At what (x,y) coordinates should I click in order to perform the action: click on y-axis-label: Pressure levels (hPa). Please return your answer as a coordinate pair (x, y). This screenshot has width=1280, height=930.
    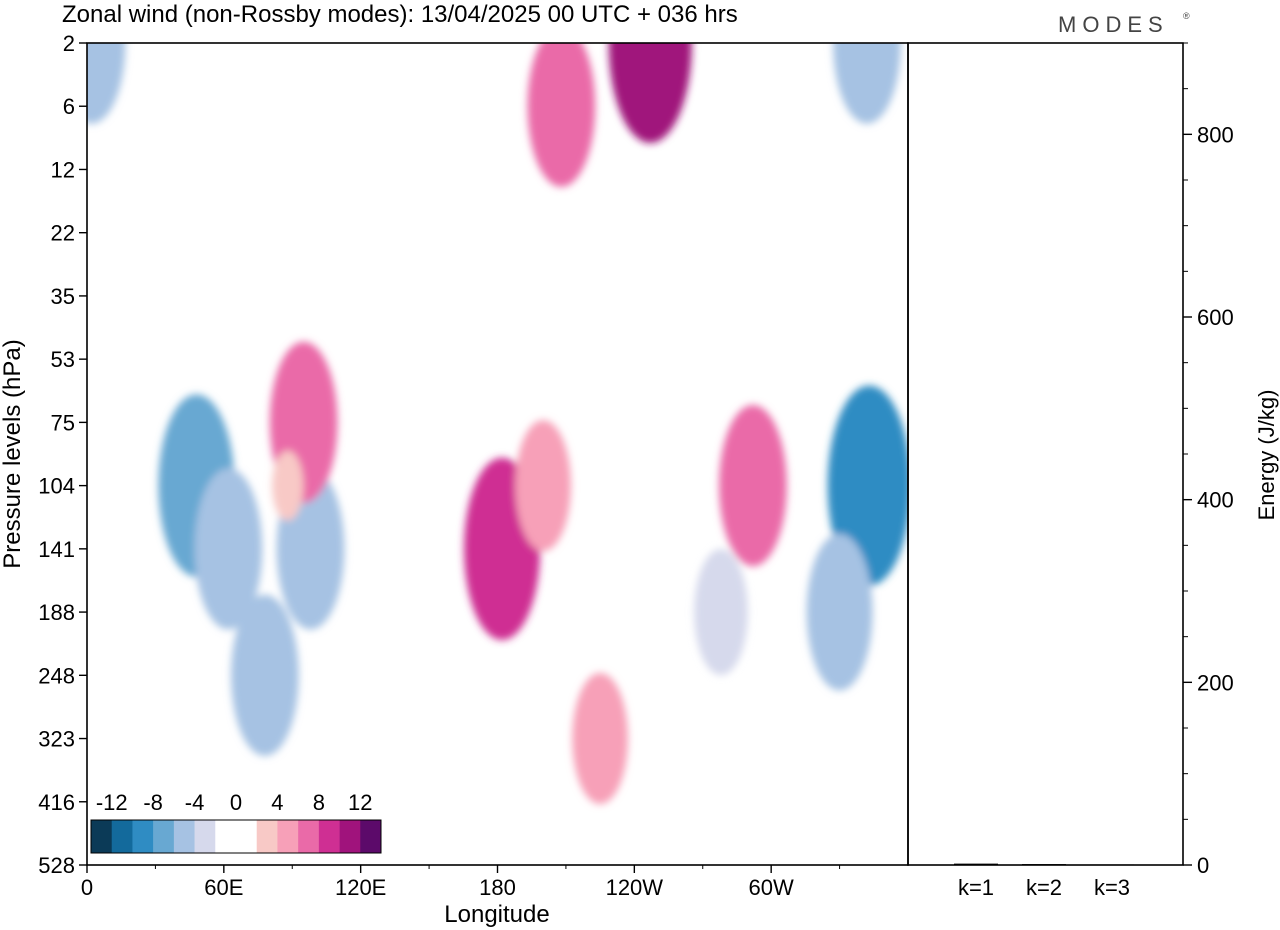
    Looking at the image, I should click on (13, 453).